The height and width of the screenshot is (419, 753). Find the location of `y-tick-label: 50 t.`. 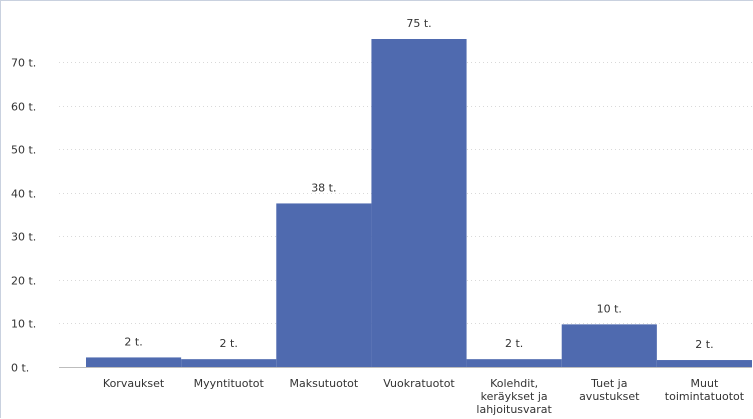

y-tick-label: 50 t. is located at coordinates (23, 150).